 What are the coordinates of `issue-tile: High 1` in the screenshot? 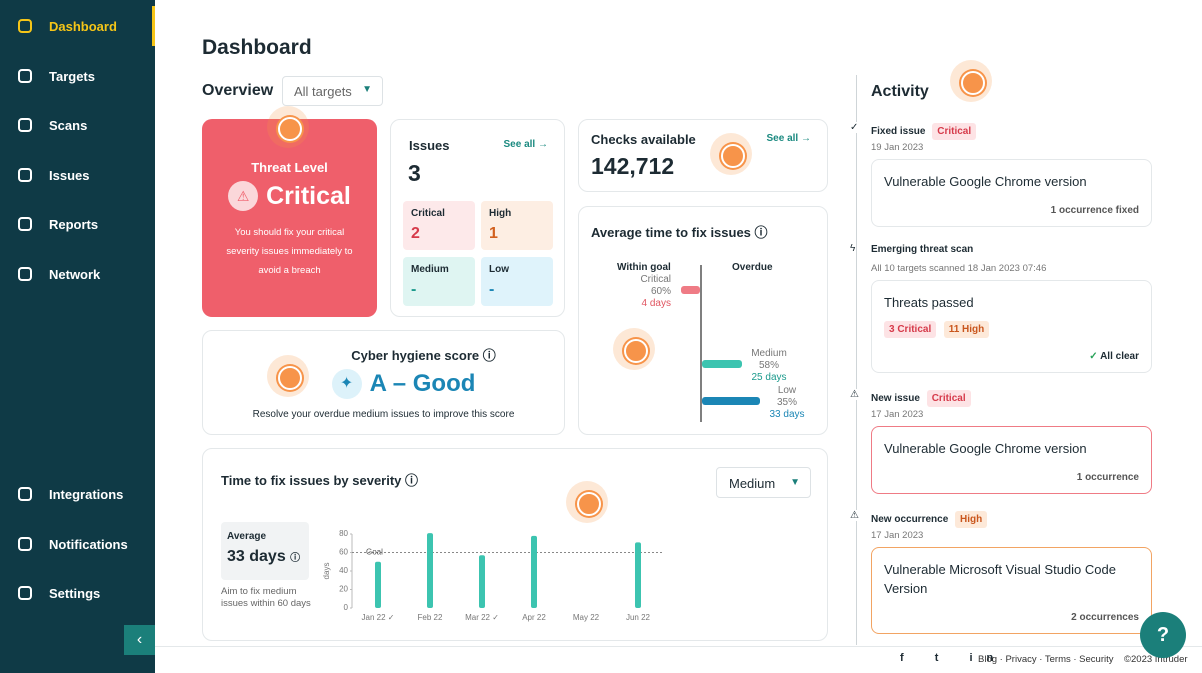 It's located at (517, 225).